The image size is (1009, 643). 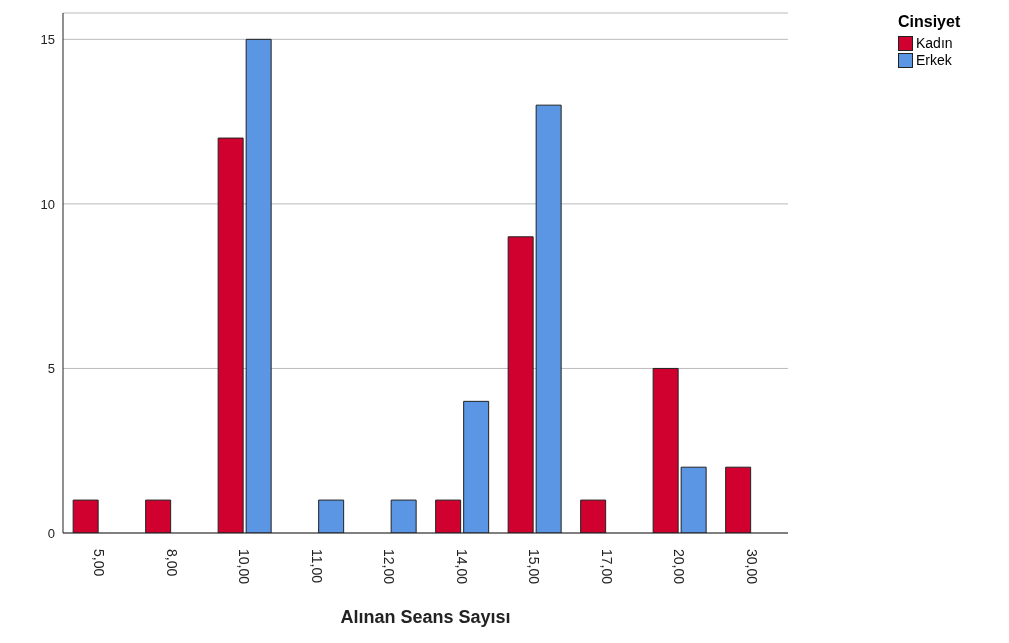 What do you see at coordinates (51, 369) in the screenshot?
I see `y-tick-label: 5` at bounding box center [51, 369].